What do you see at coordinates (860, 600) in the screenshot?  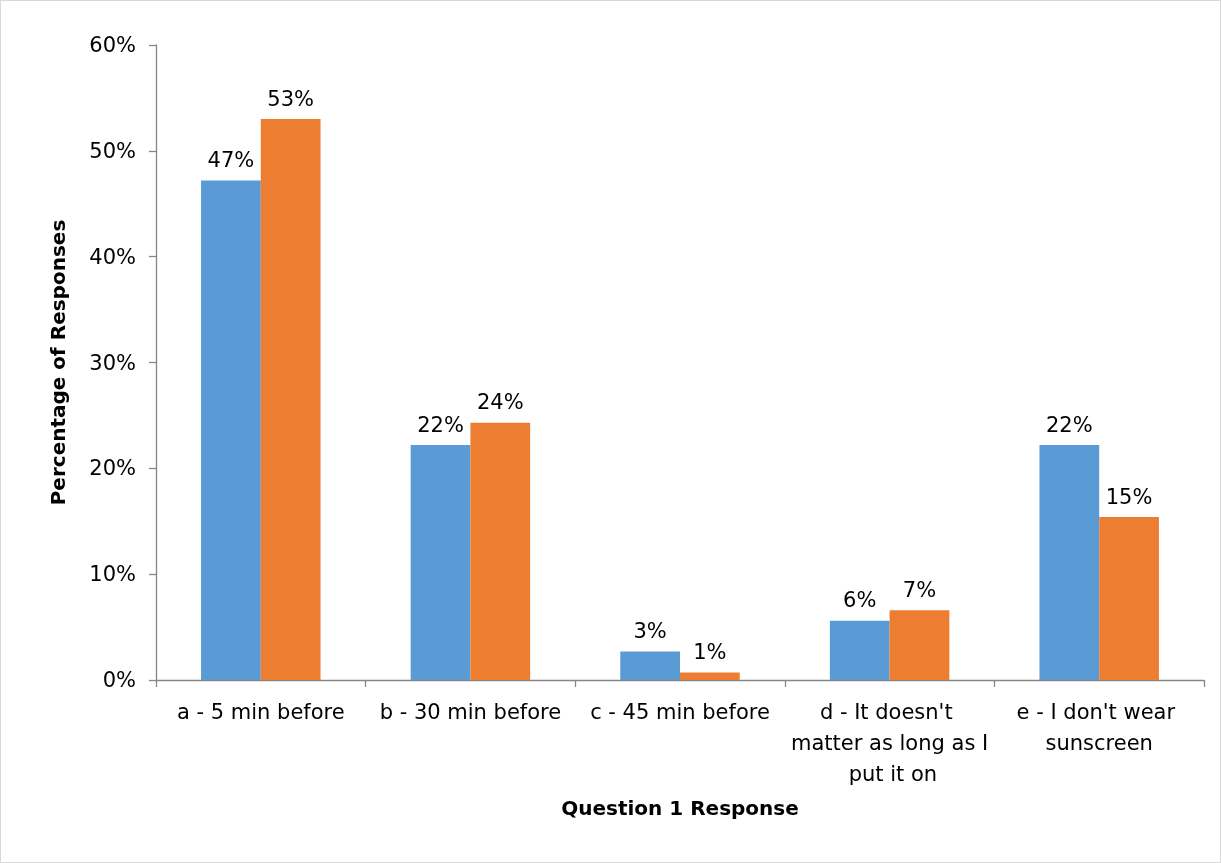 I see `data-label: 6%` at bounding box center [860, 600].